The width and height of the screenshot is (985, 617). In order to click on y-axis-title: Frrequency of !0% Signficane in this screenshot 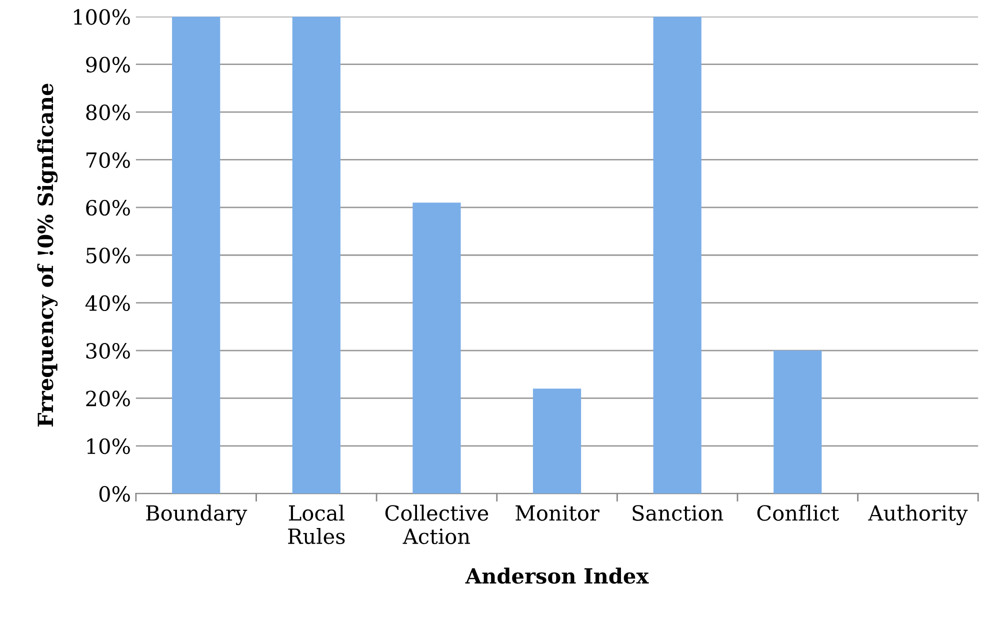, I will do `click(47, 255)`.